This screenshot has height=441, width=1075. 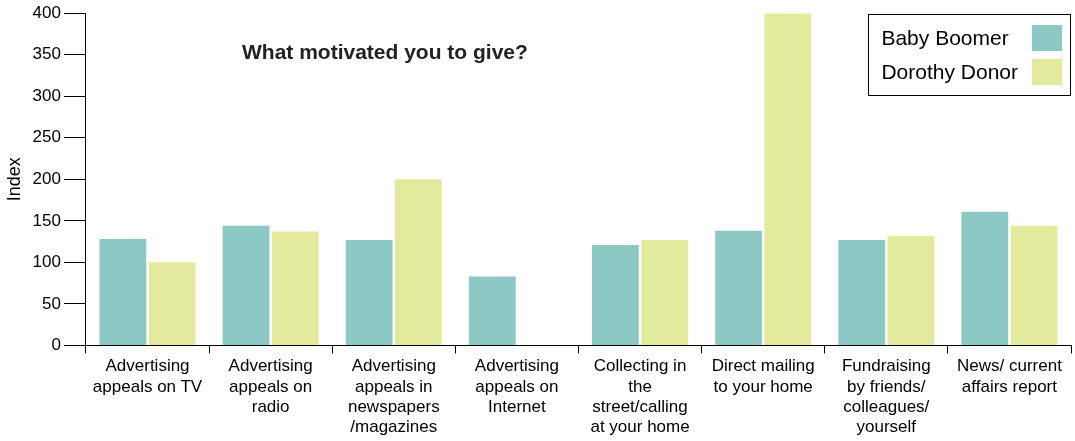 What do you see at coordinates (393, 396) in the screenshot?
I see `x-tick-label: Advertising appeals in newspapers /magazines` at bounding box center [393, 396].